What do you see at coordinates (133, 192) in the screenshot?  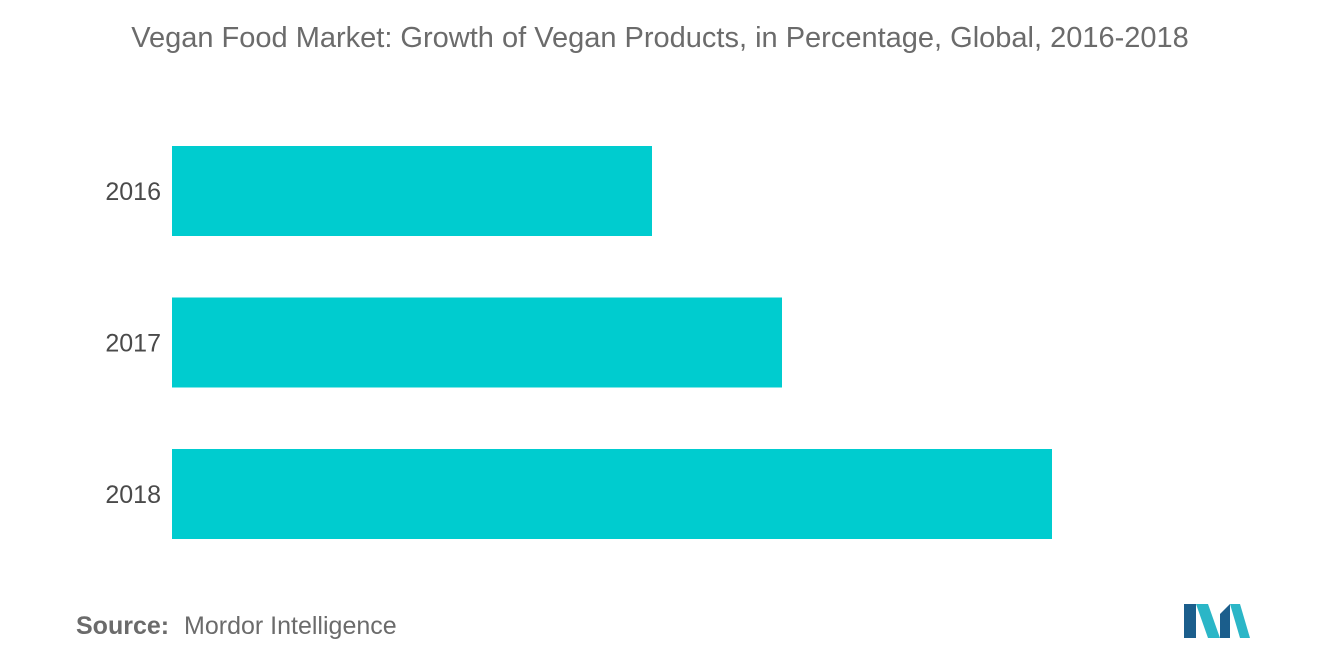 I see `y-tick-label-2016: 2016` at bounding box center [133, 192].